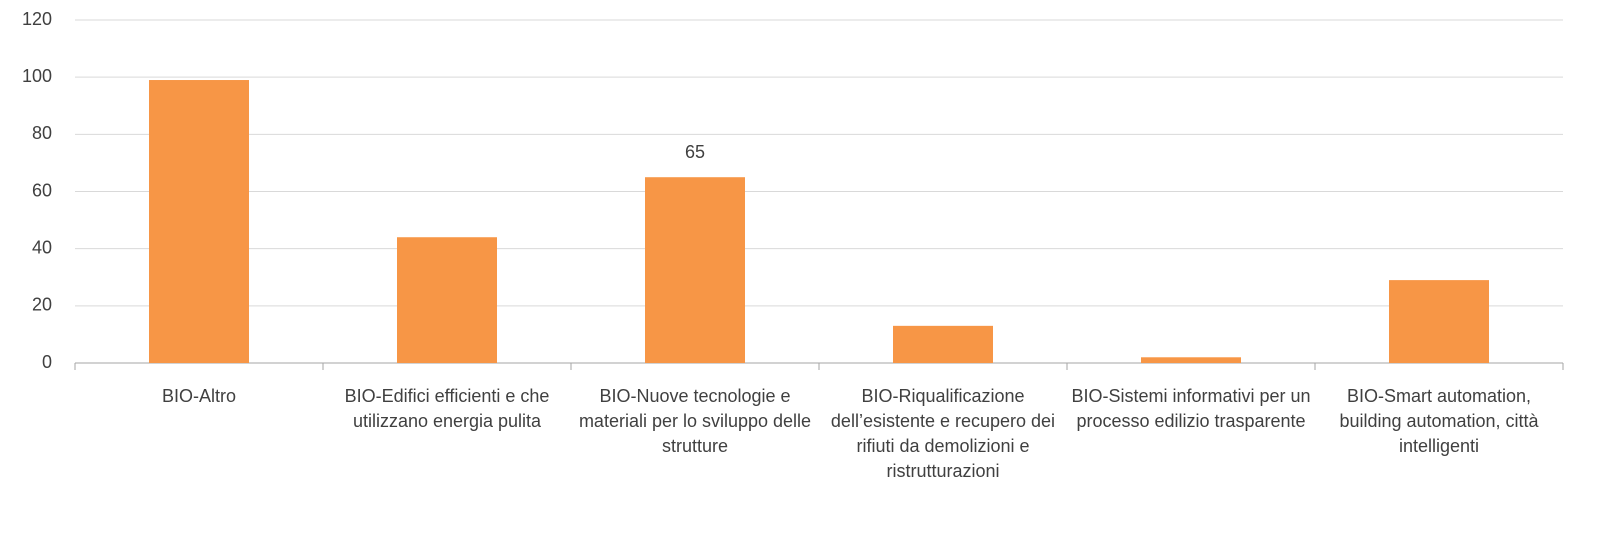 This screenshot has width=1598, height=549. What do you see at coordinates (37, 76) in the screenshot?
I see `y-tick-label: 100` at bounding box center [37, 76].